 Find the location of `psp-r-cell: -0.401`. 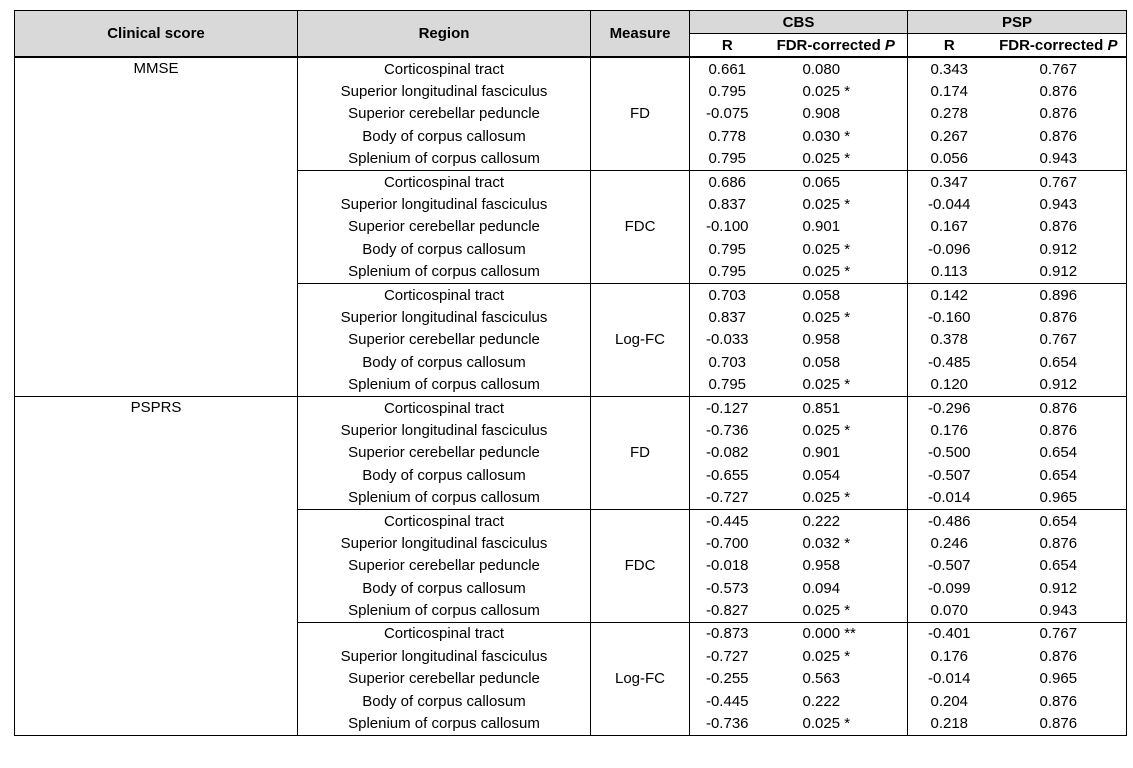

psp-r-cell: -0.401 is located at coordinates (949, 633).